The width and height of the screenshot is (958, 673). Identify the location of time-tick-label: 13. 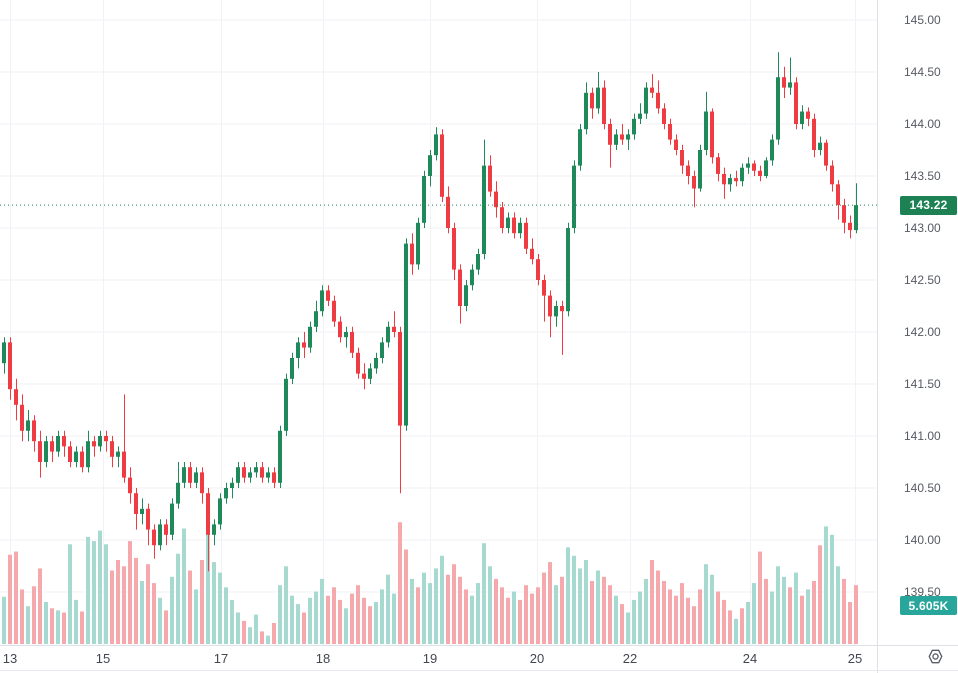
(10, 658).